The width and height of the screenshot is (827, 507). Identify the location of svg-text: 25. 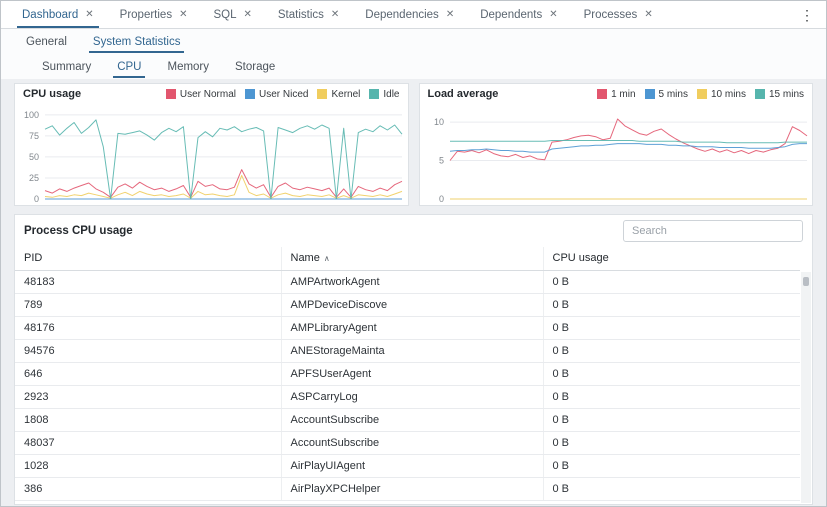
(34, 178).